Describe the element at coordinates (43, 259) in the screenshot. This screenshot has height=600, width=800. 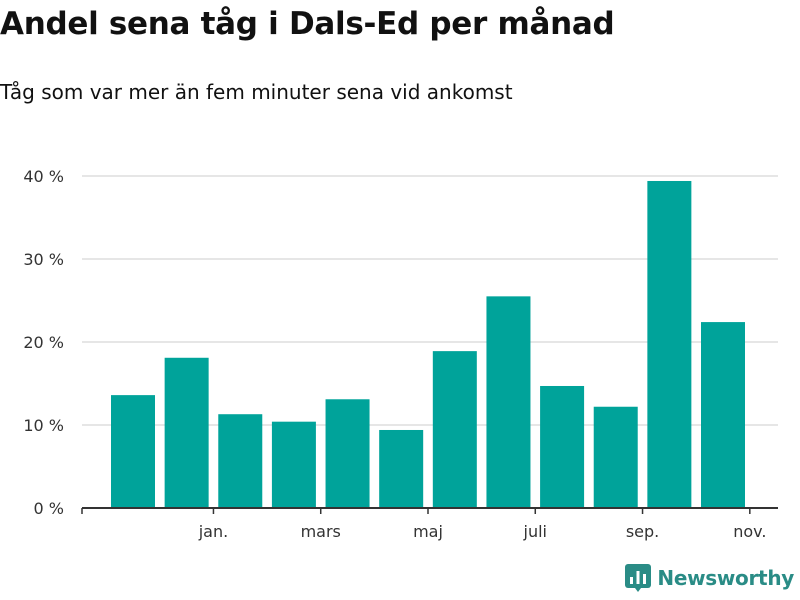
I see `y-tick-label: 30 %` at that location.